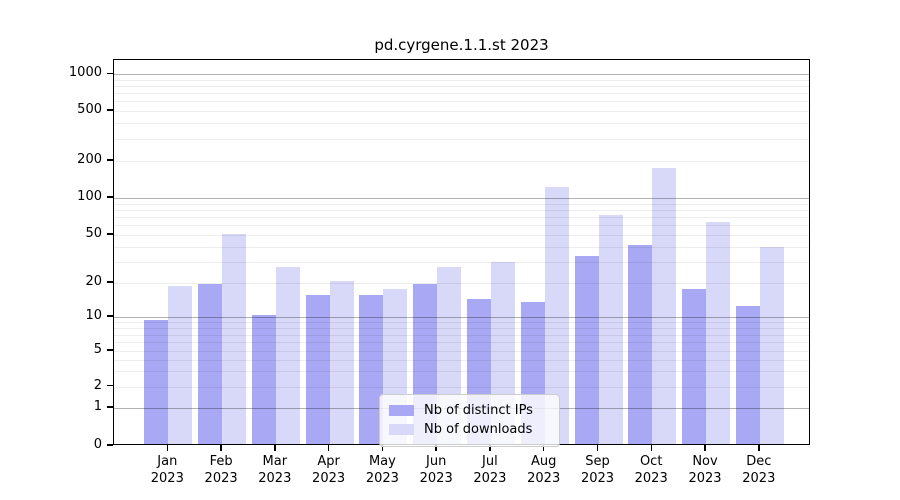 The width and height of the screenshot is (900, 500). What do you see at coordinates (263, 379) in the screenshot?
I see `bar-distinct-ips-mar` at bounding box center [263, 379].